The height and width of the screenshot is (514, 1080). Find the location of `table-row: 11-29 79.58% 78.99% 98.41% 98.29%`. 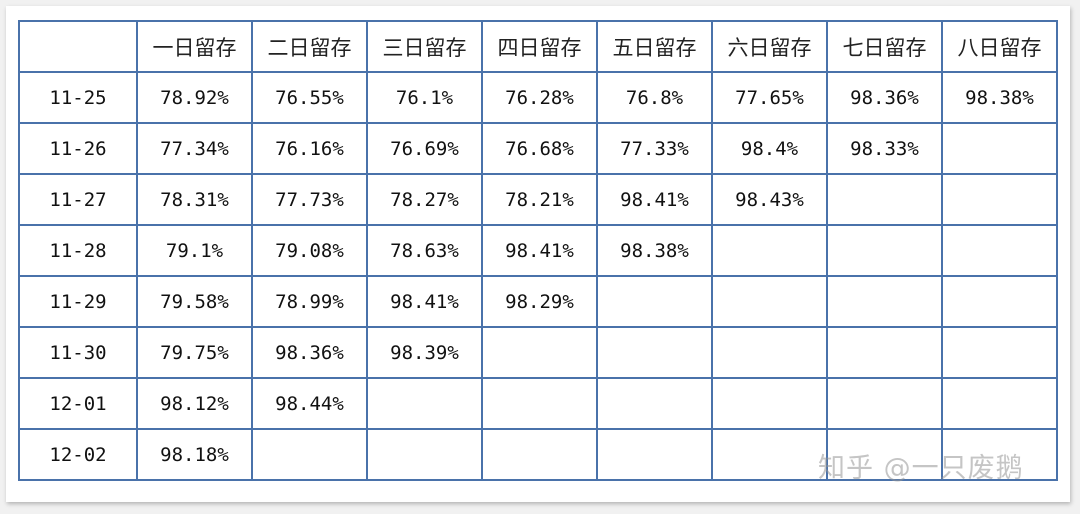

table-row: 11-29 79.58% 78.99% 98.41% 98.29% is located at coordinates (538, 301).